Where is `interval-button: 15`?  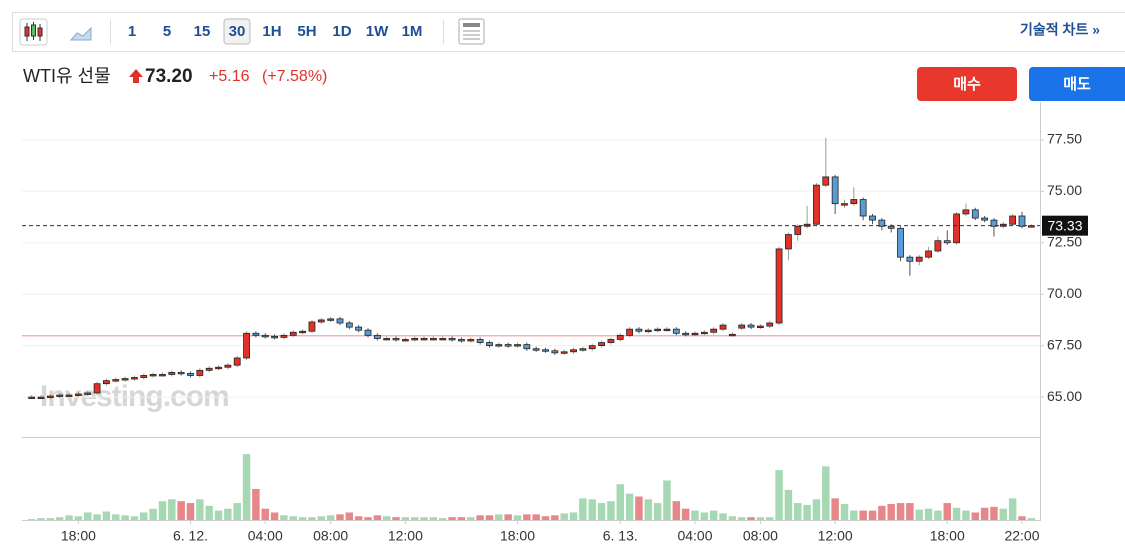 interval-button: 15 is located at coordinates (202, 31).